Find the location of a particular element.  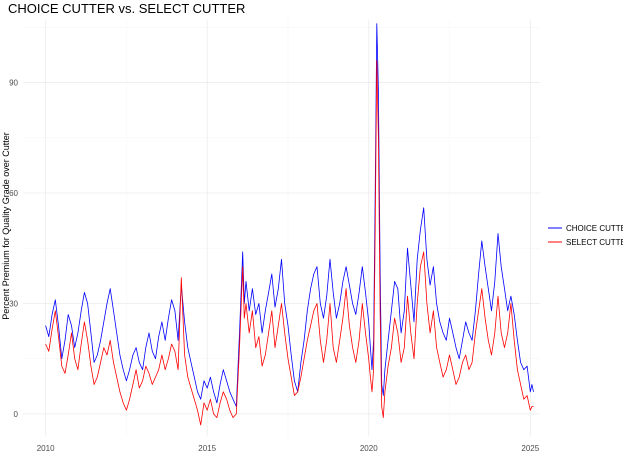

legend-label: CHOICE CUTTER is located at coordinates (594, 228).